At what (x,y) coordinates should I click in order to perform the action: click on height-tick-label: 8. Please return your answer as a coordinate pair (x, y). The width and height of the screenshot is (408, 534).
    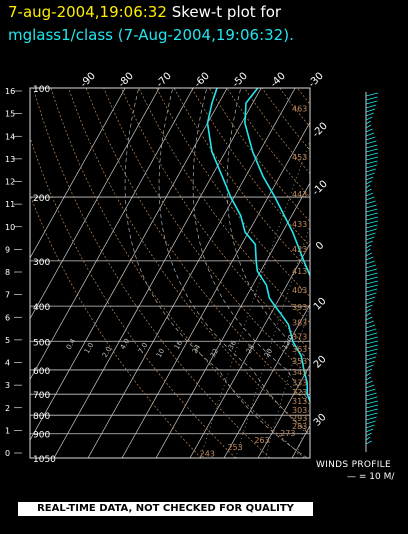
    Looking at the image, I should click on (7, 272).